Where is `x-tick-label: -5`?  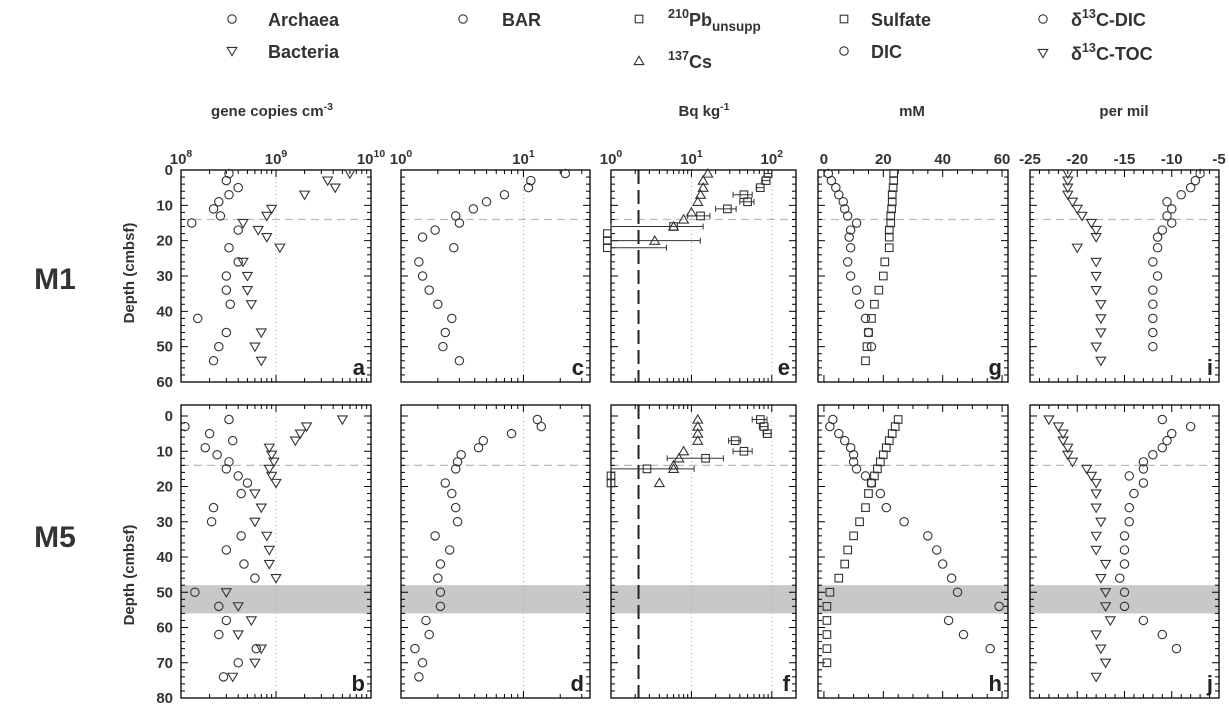 x-tick-label: -5 is located at coordinates (1218, 159).